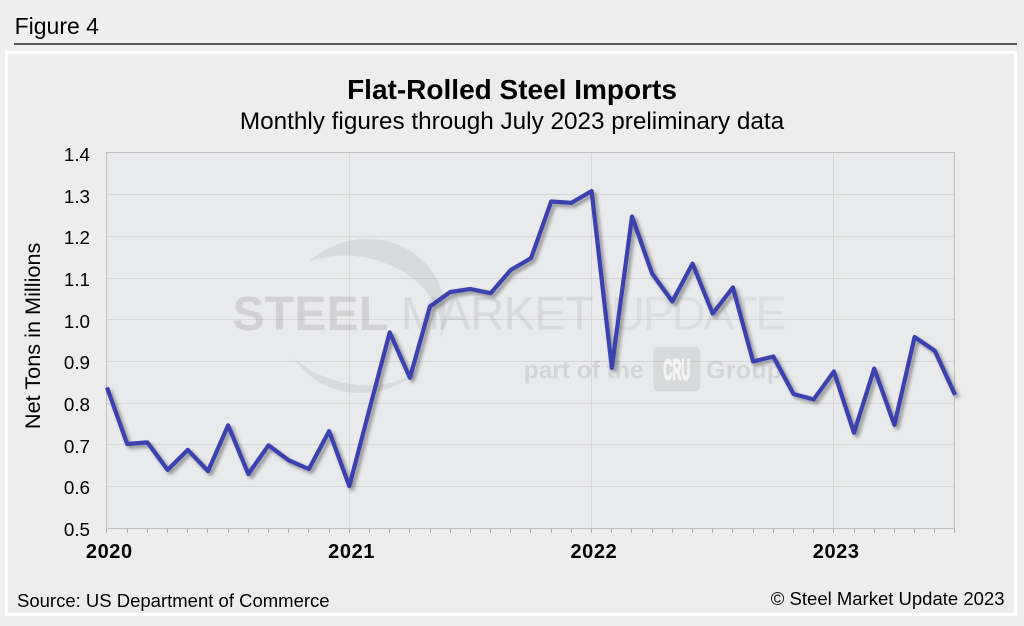 The width and height of the screenshot is (1024, 626). What do you see at coordinates (744, 371) in the screenshot?
I see `svg-text: Group` at bounding box center [744, 371].